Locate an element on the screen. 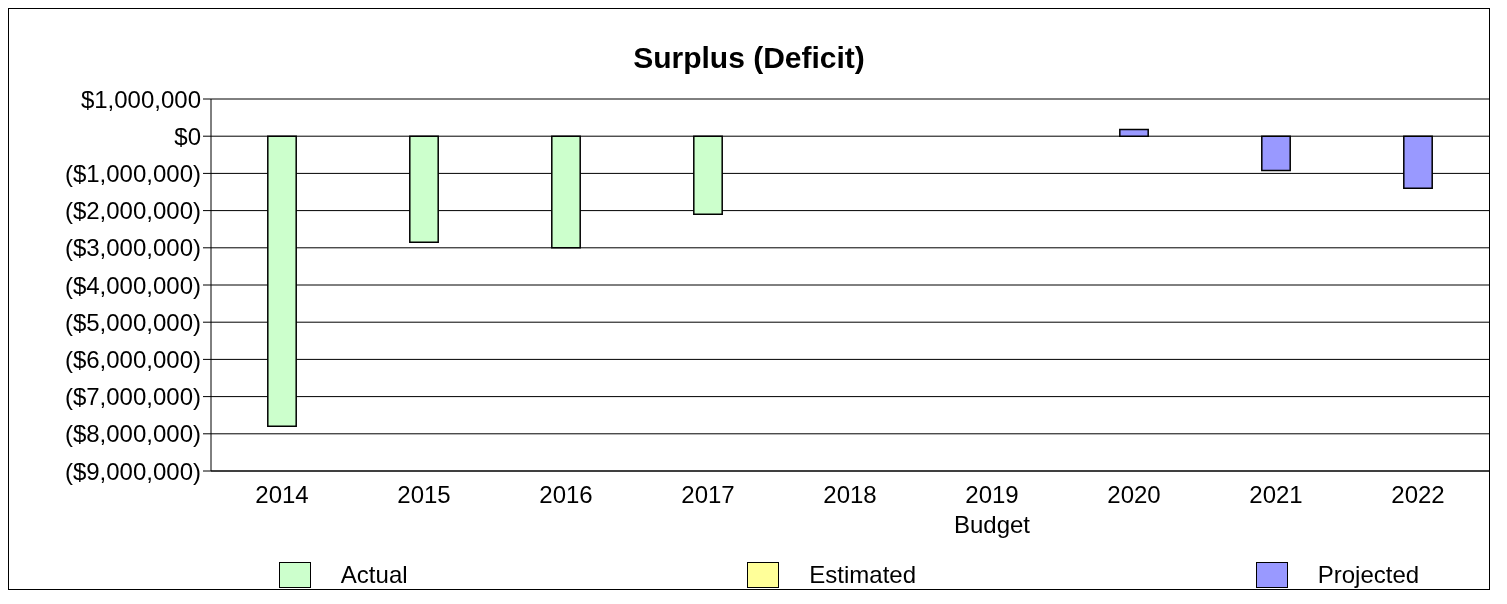 Image resolution: width=1507 pixels, height=604 pixels. y-tick-label: ($1,000,000) is located at coordinates (132, 173).